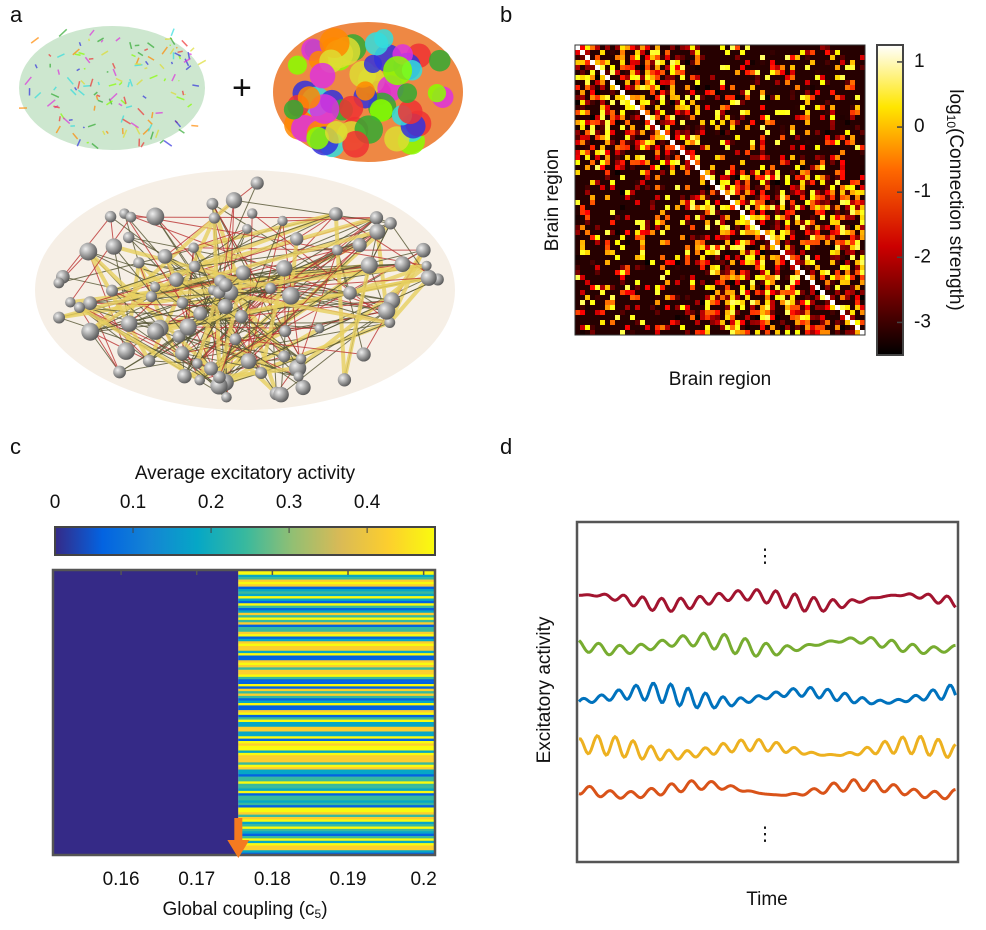  Describe the element at coordinates (544, 689) in the screenshot. I see `y-axis-label: Excitatory activity` at that location.